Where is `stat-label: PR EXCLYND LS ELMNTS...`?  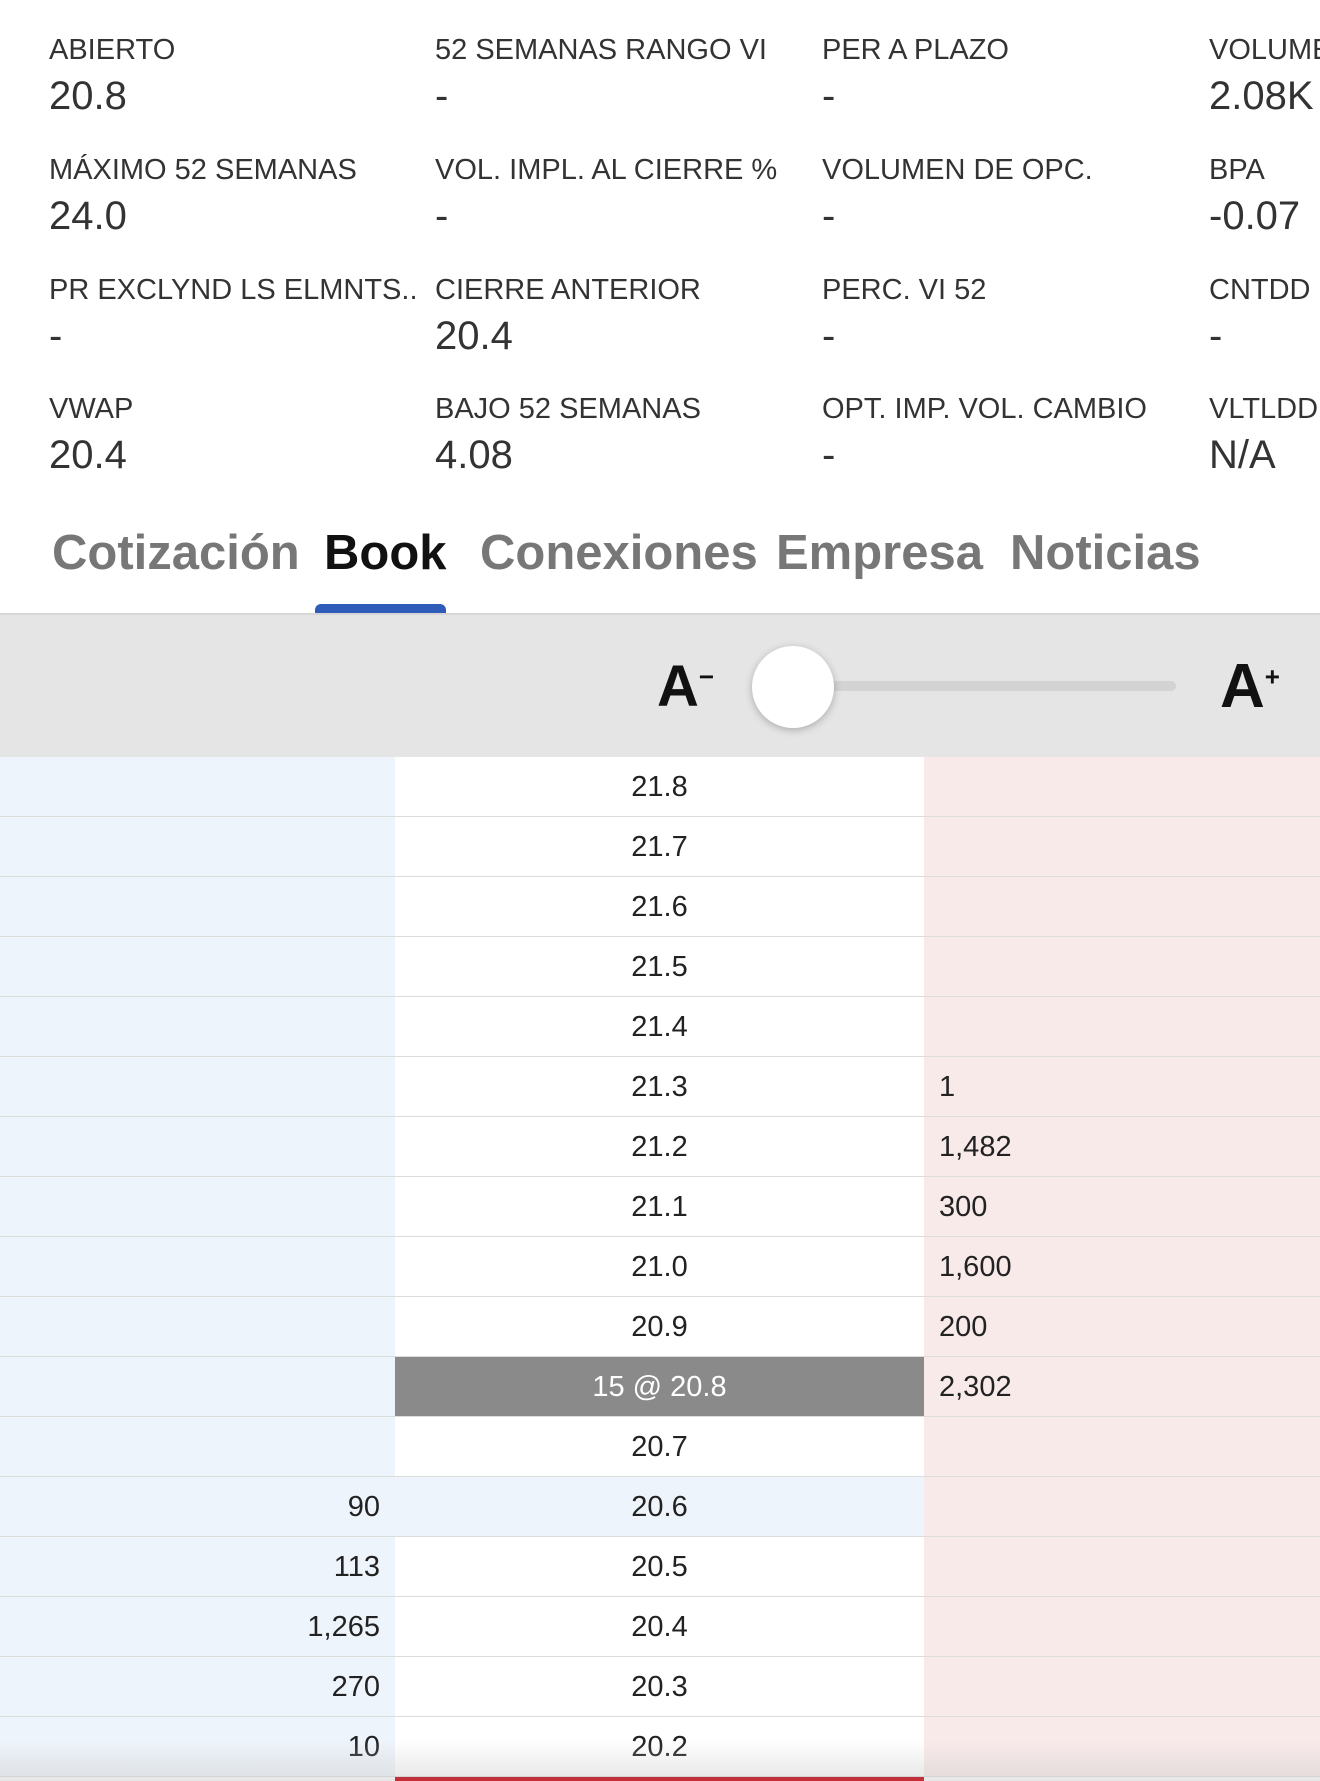 stat-label: PR EXCLYND LS ELMNTS... is located at coordinates (234, 290).